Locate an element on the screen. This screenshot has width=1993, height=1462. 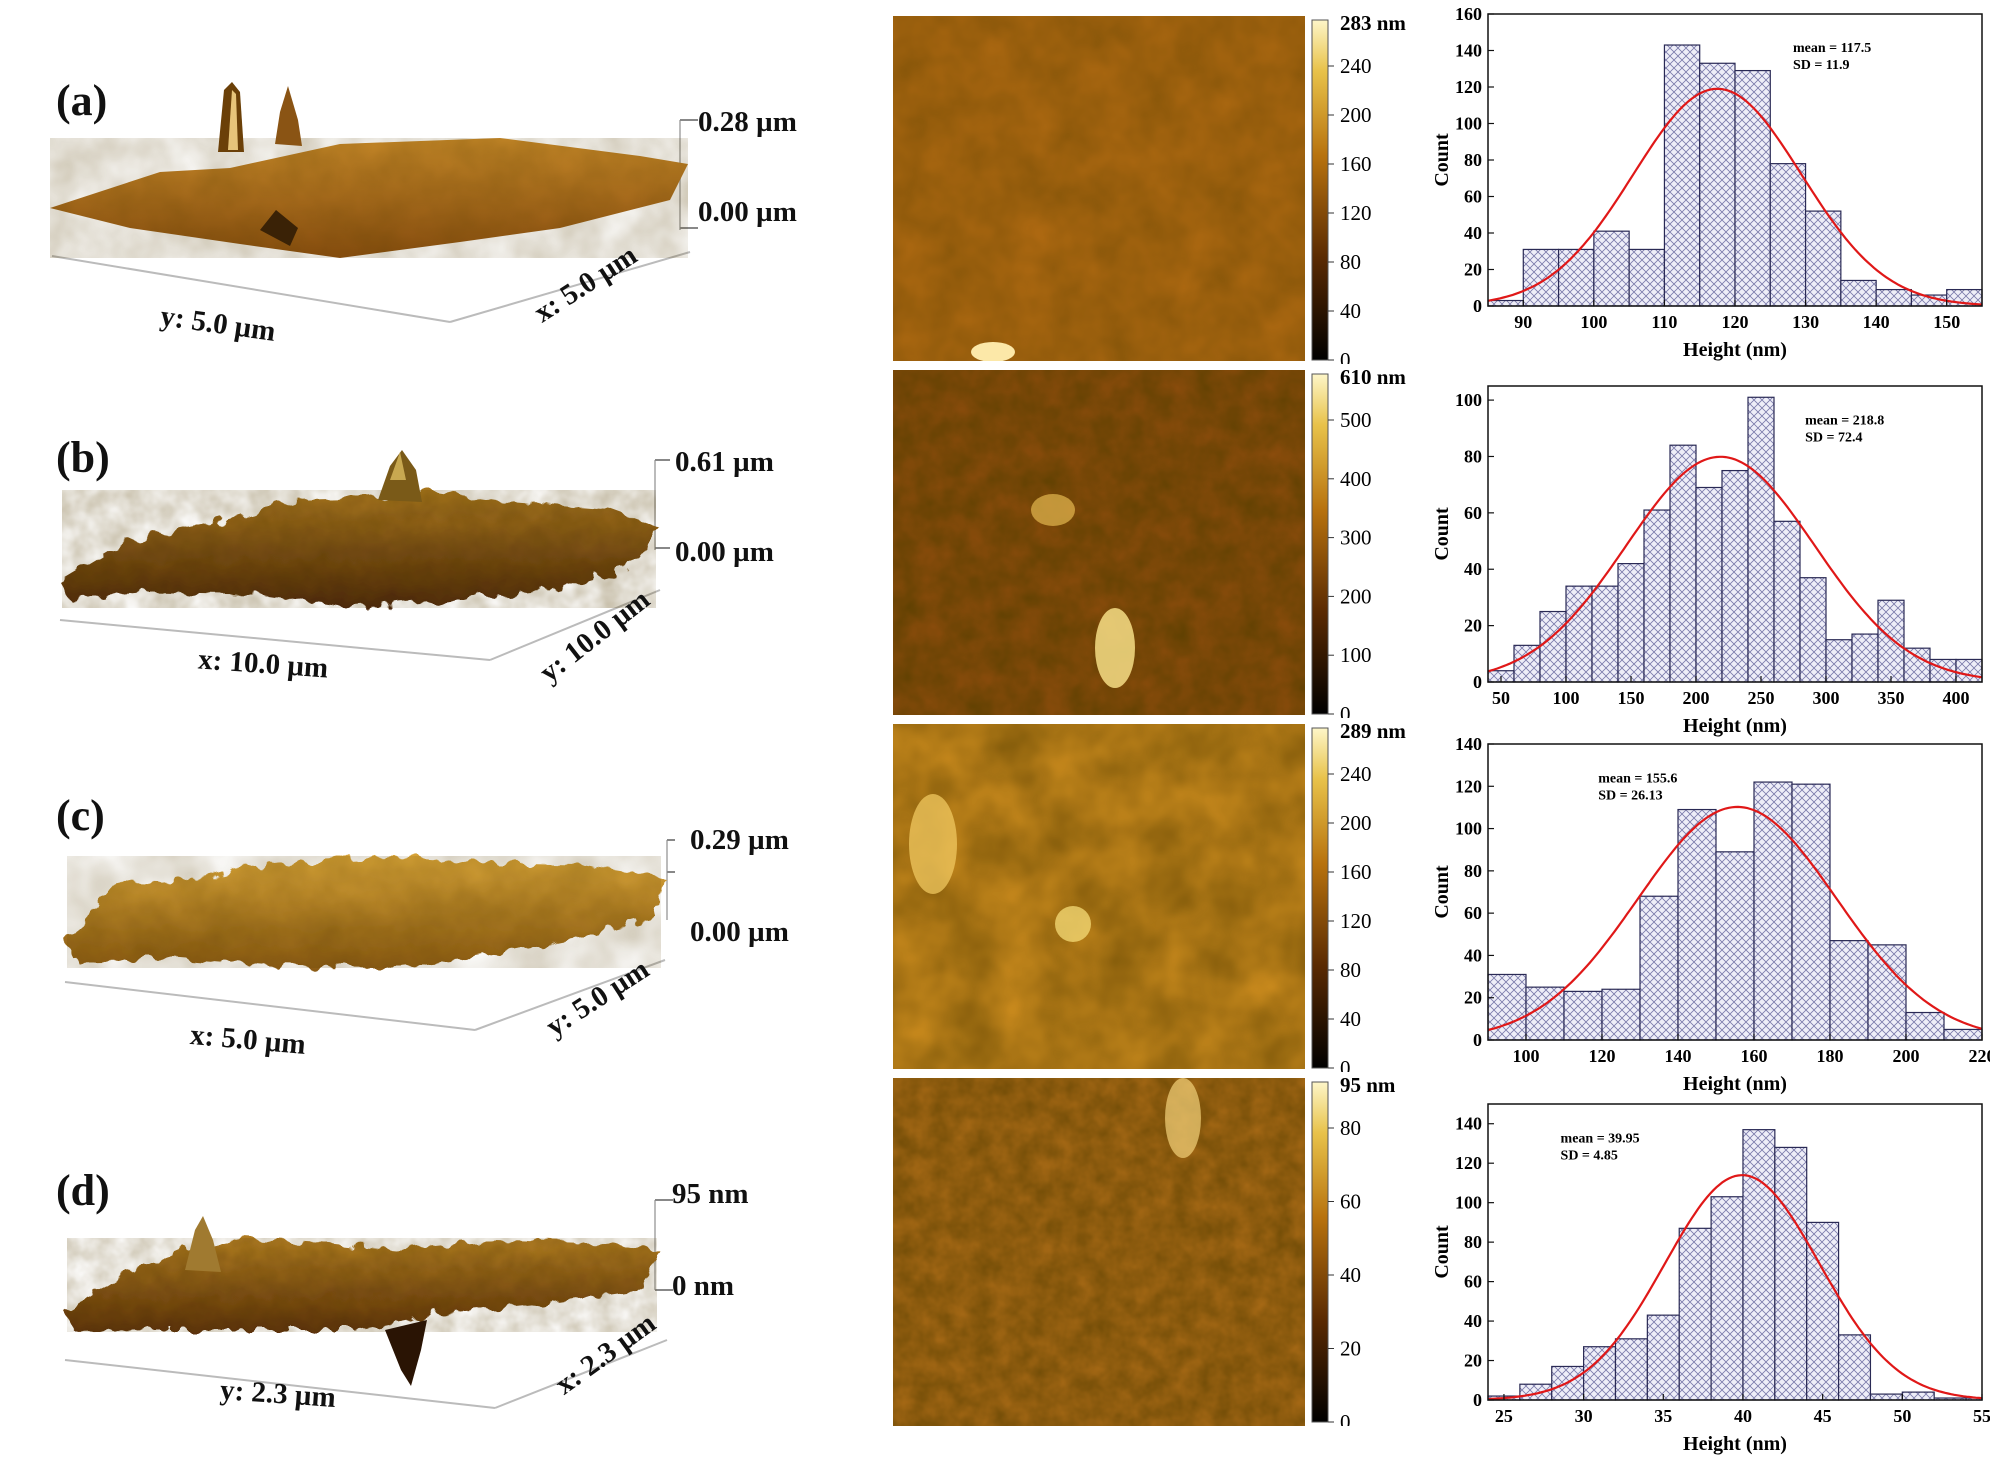
panel-label-c: (c) is located at coordinates (80, 815).